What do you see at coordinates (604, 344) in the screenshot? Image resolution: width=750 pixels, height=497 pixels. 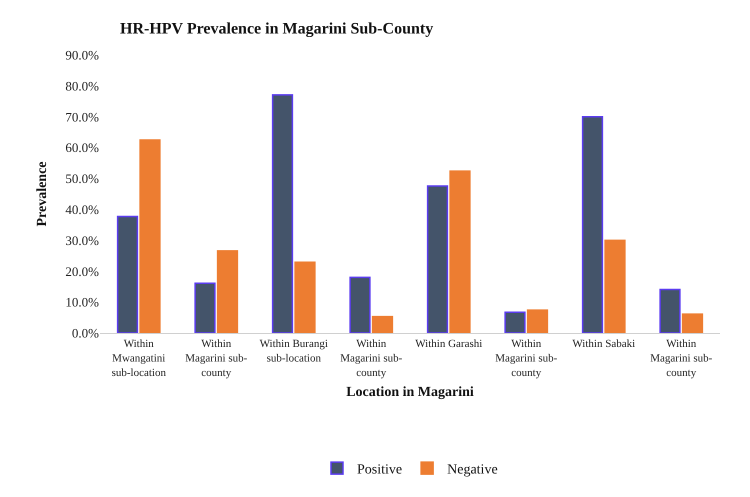 I see `x-tick-label: Within Sabaki` at bounding box center [604, 344].